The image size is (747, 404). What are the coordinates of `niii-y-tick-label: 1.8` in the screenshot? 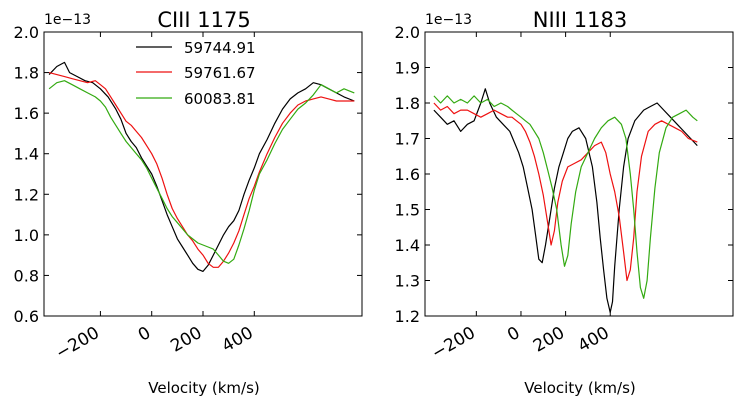 It's located at (407, 103).